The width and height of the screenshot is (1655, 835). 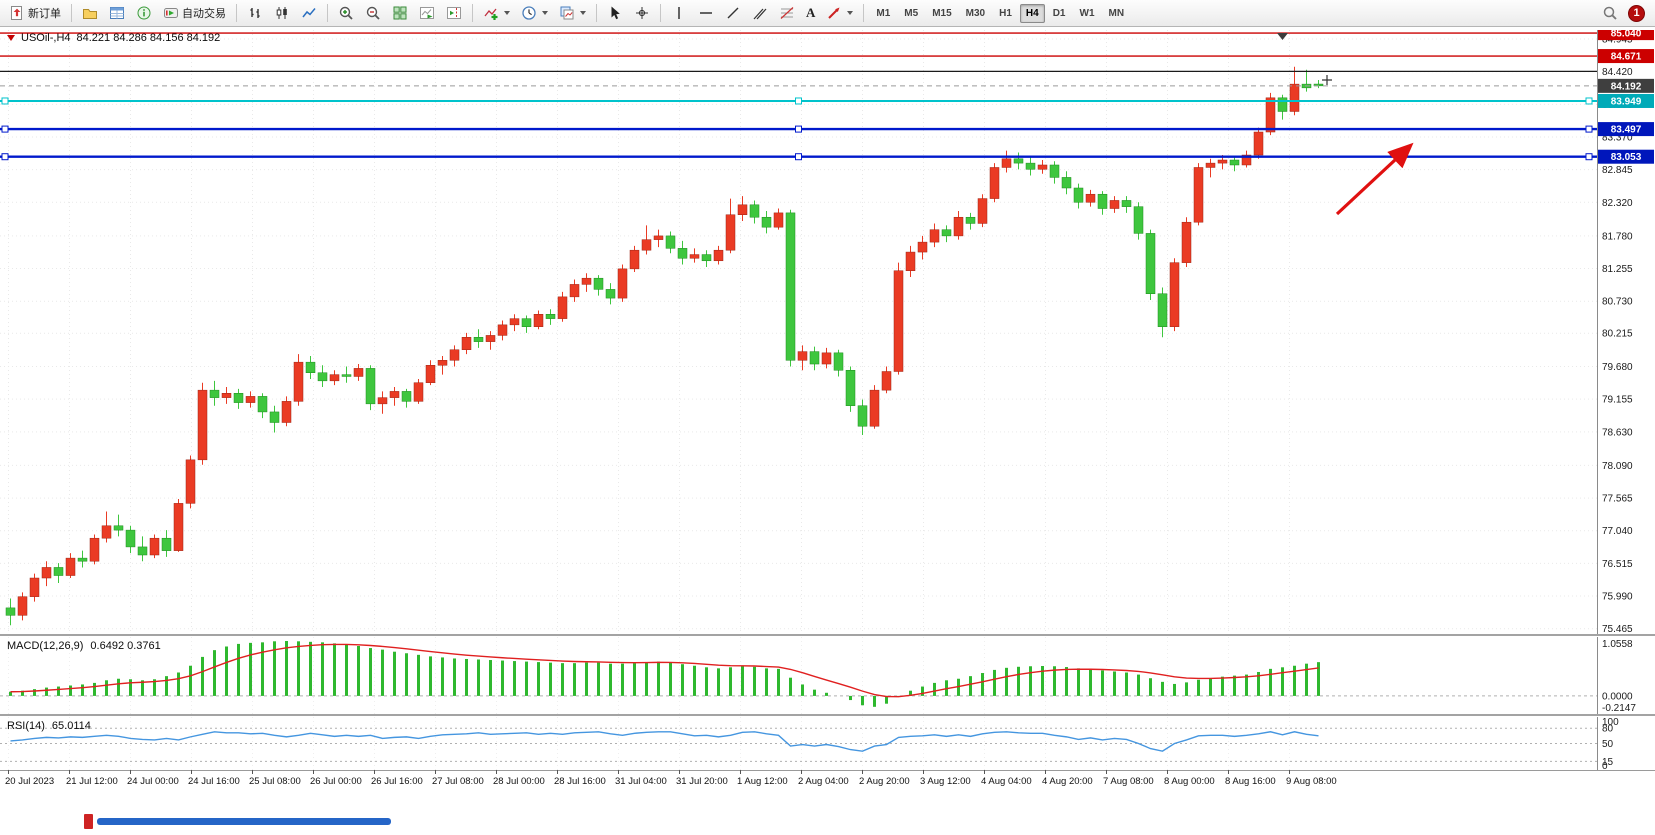 What do you see at coordinates (567, 13) in the screenshot?
I see `templates-icon` at bounding box center [567, 13].